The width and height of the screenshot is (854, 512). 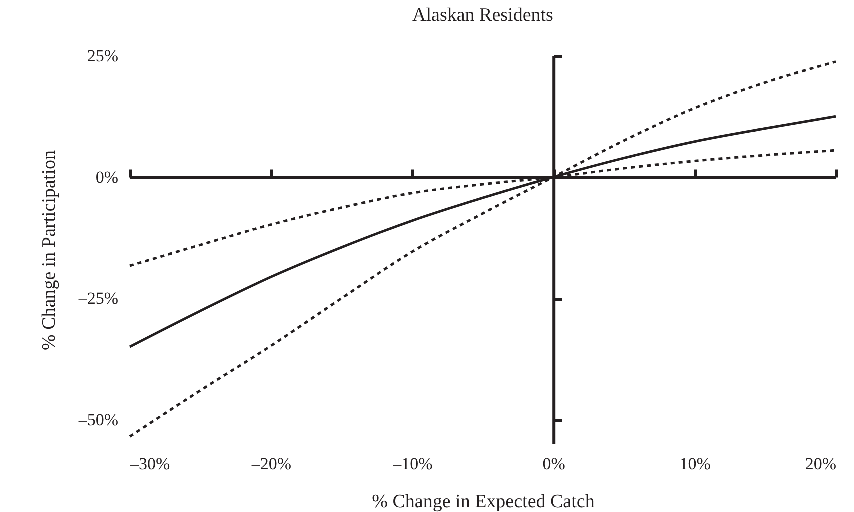 What do you see at coordinates (554, 464) in the screenshot?
I see `x-tick-label: 0%` at bounding box center [554, 464].